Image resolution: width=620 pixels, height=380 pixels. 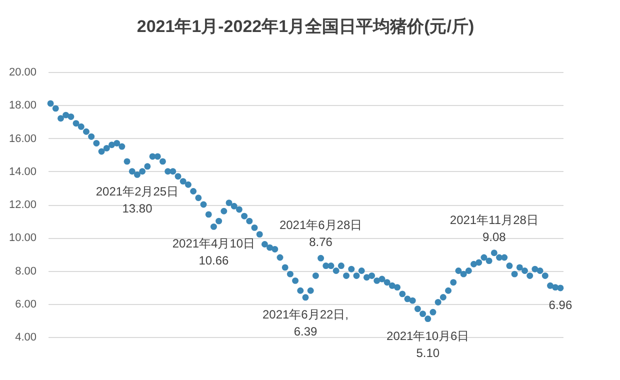 What do you see at coordinates (22, 72) in the screenshot?
I see `y-tick-label: 20.00` at bounding box center [22, 72].